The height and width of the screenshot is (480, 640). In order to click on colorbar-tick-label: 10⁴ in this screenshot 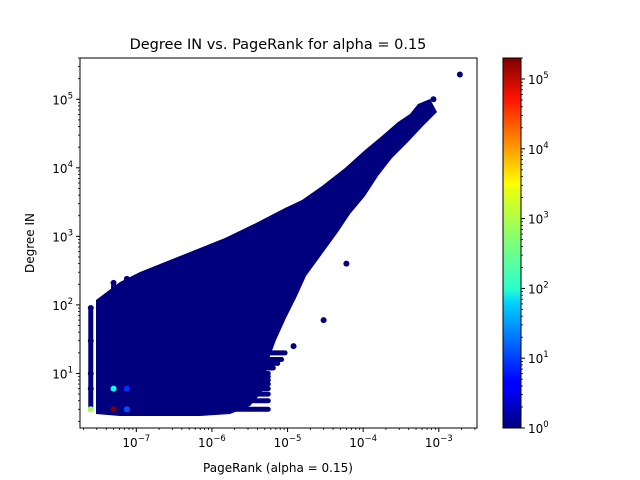, I will do `click(538, 149)`.